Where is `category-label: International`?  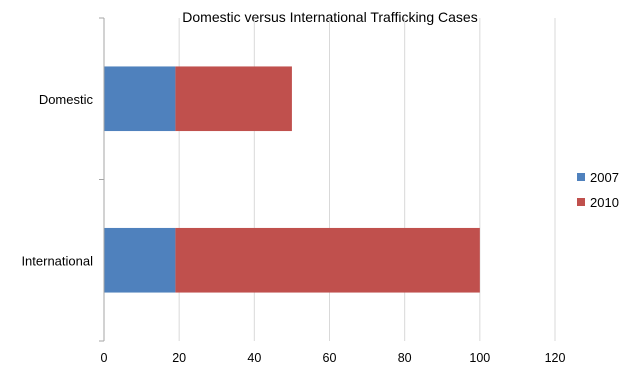 category-label: International is located at coordinates (57, 260).